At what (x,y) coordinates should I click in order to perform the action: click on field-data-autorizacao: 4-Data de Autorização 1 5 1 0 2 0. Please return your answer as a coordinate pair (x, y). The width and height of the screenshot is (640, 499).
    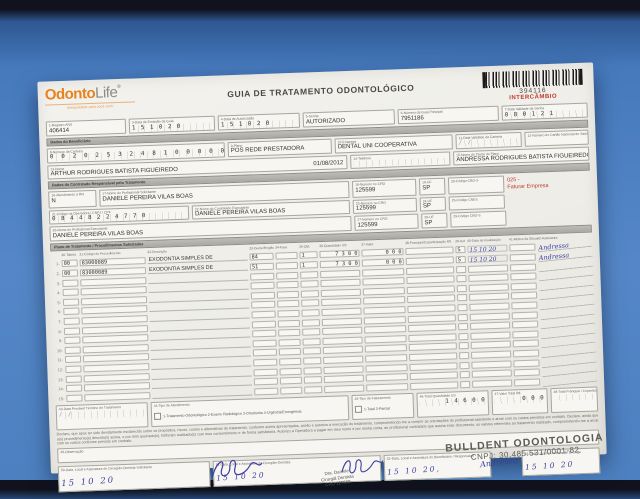
    Looking at the image, I should click on (259, 121).